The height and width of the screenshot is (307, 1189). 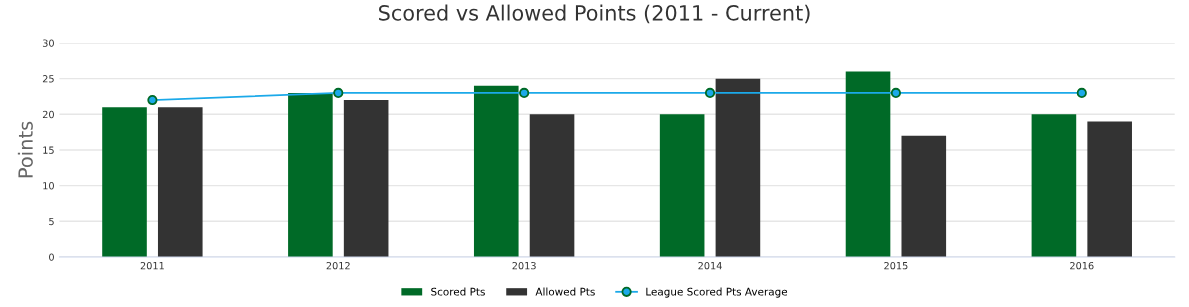 What do you see at coordinates (48, 79) in the screenshot?
I see `y-tick-label: 25` at bounding box center [48, 79].